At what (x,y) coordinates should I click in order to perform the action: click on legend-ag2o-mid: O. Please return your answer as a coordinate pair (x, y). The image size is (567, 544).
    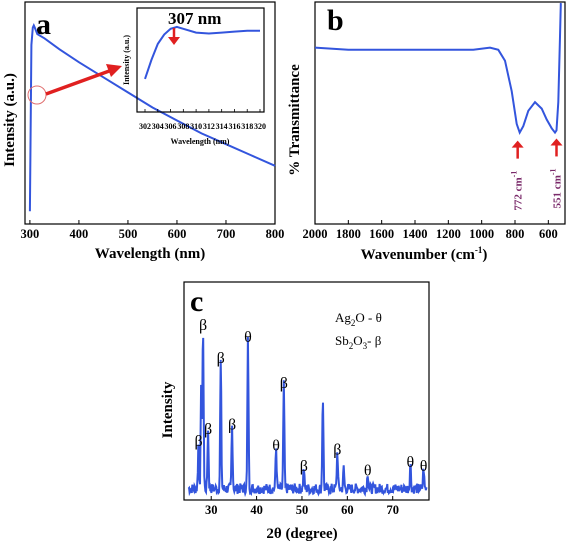
    Looking at the image, I should click on (359, 317).